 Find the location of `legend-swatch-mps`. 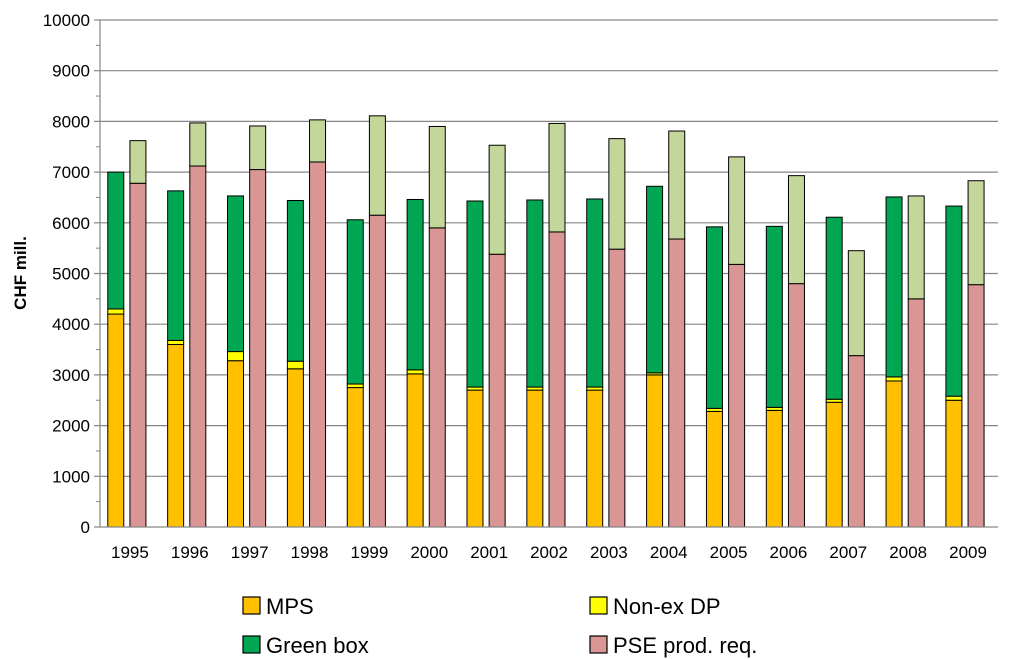

legend-swatch-mps is located at coordinates (251, 605).